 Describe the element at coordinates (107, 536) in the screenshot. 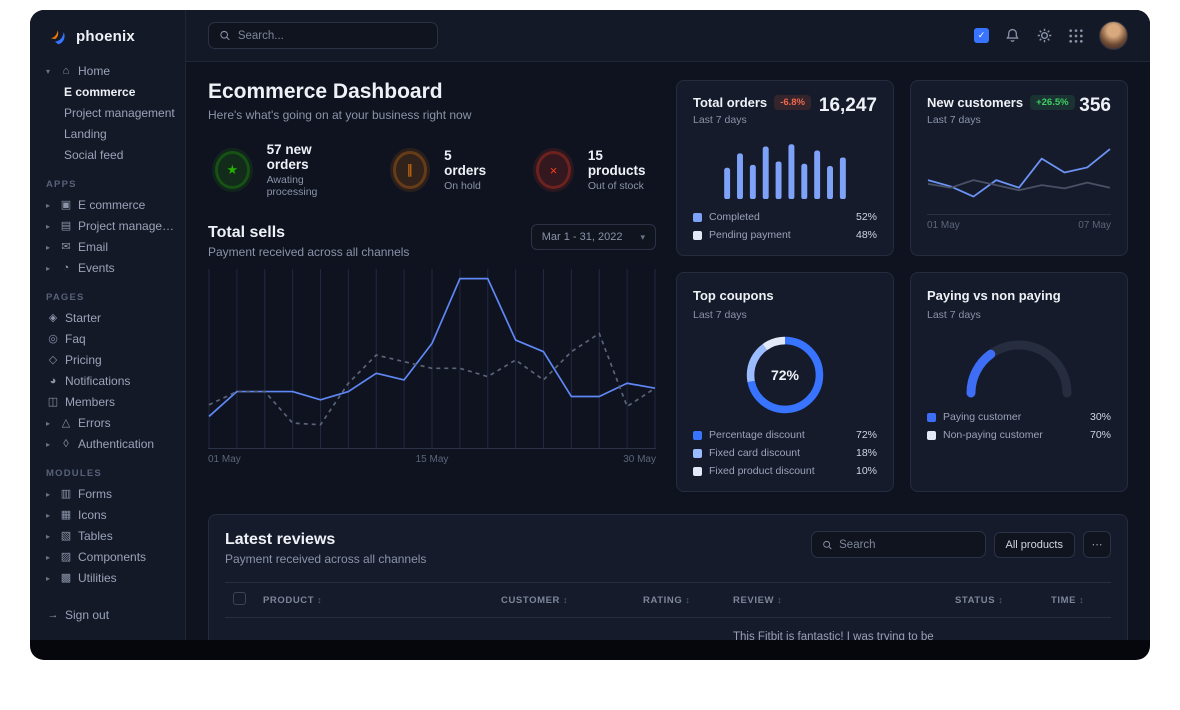

I see `sidebar-item-tables: ▸ ▧ Tables` at that location.